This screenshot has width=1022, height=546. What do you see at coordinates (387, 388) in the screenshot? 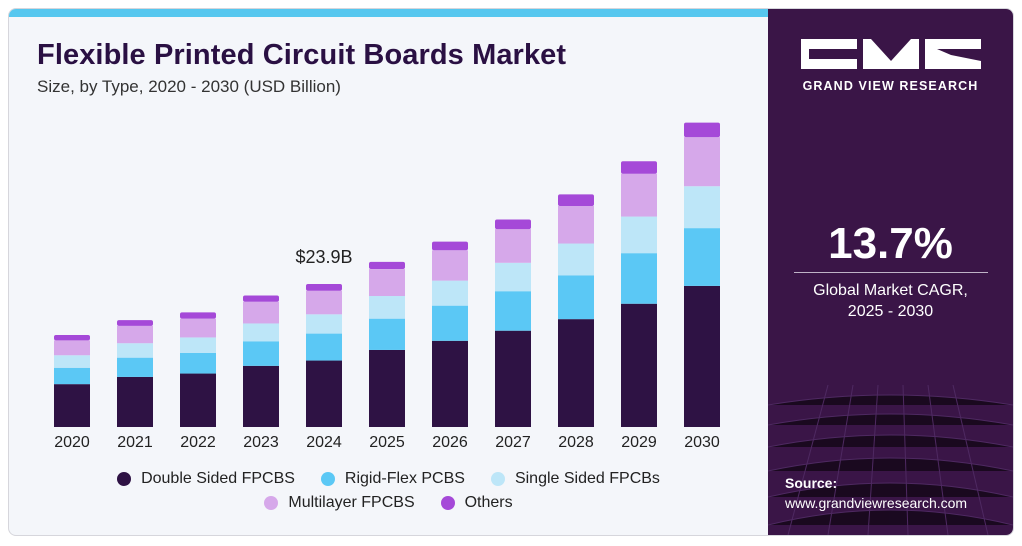
I see `bar-segment-2025-double-sided-fpcbs` at bounding box center [387, 388].